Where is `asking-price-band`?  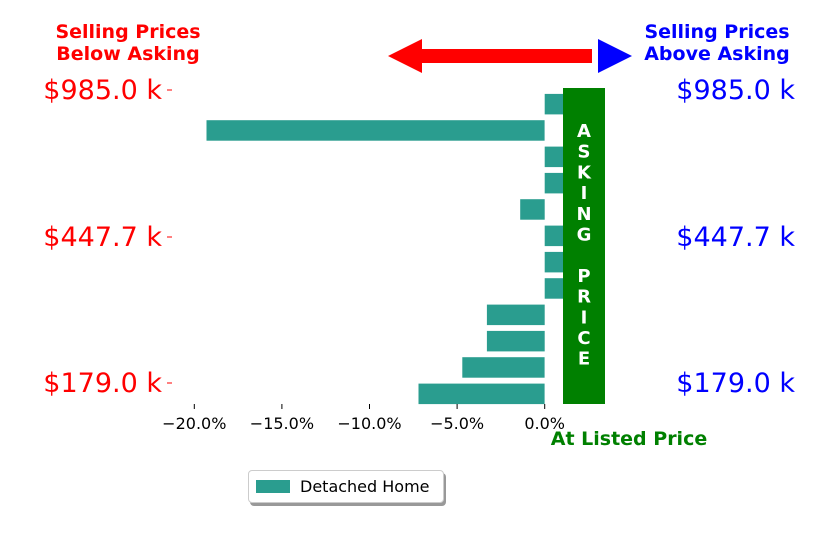 asking-price-band is located at coordinates (584, 246).